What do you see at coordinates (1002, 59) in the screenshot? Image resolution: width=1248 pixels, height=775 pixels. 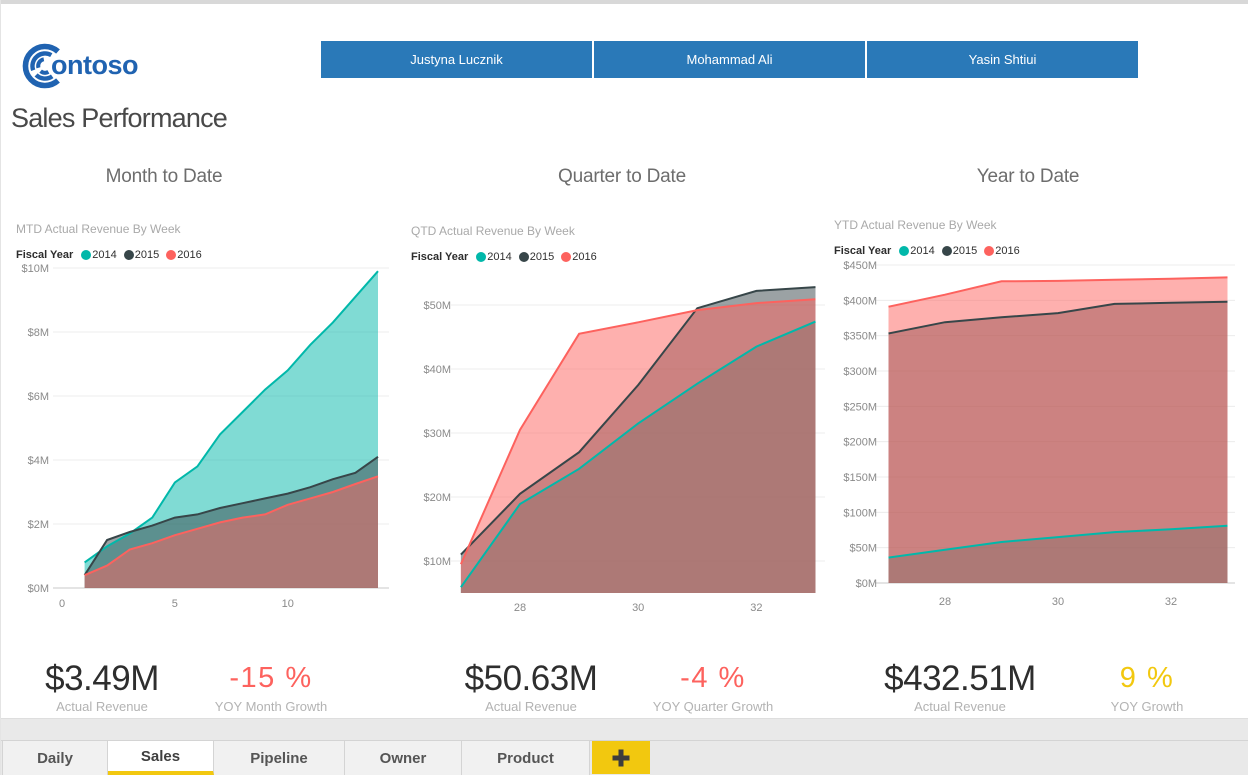 I see `slicer-button-yasin-shtiui: Yasin Shtiui` at bounding box center [1002, 59].